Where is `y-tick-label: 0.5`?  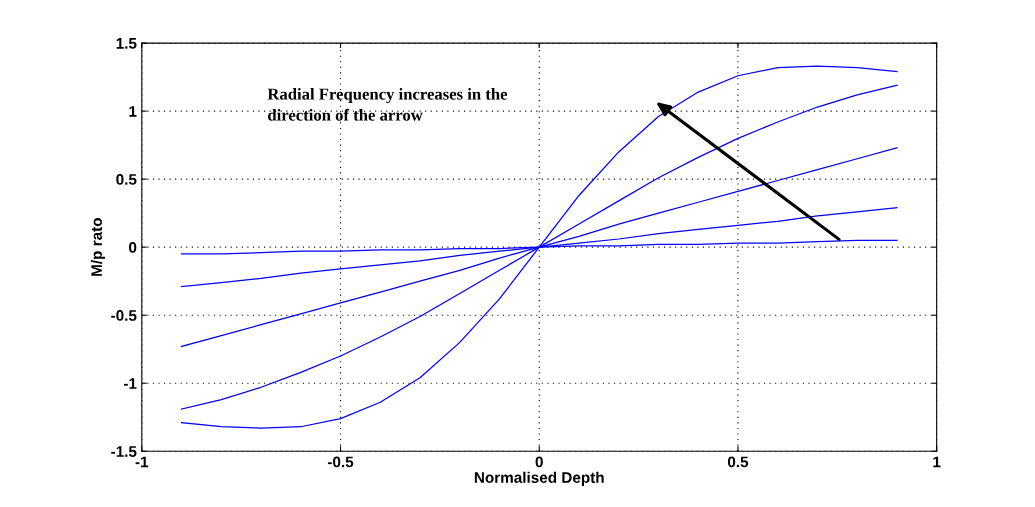 y-tick-label: 0.5 is located at coordinates (126, 179).